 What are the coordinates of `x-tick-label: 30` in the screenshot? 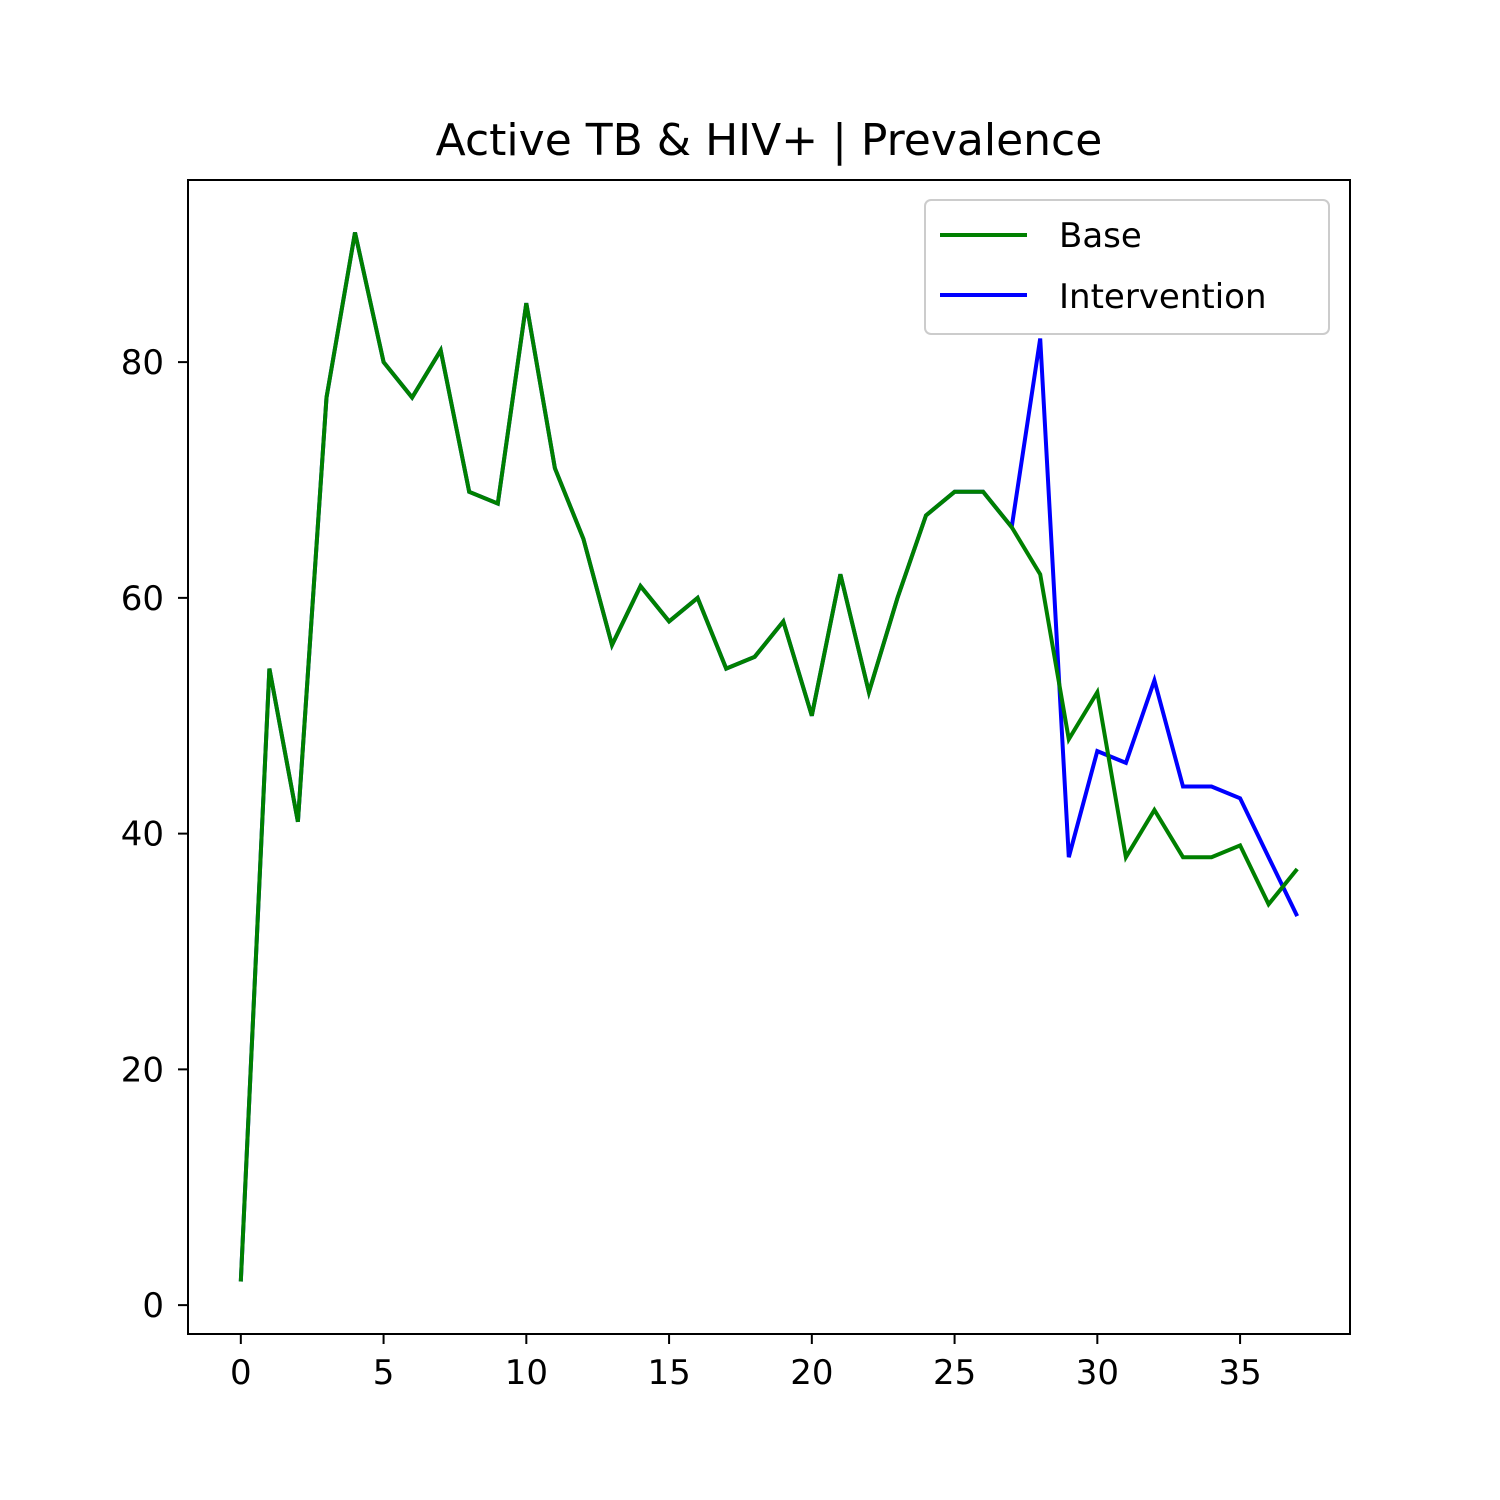 It's located at (1097, 1373).